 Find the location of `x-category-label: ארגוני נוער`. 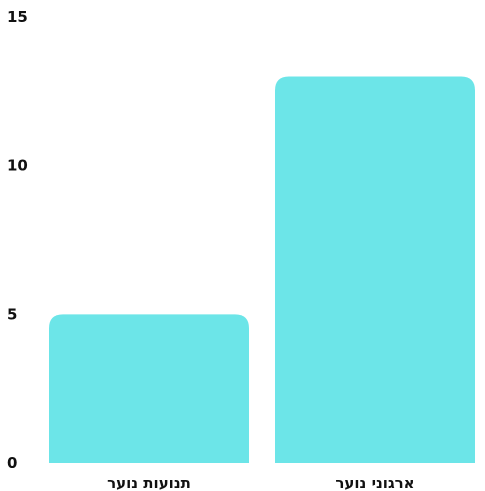

x-category-label: ארגוני נוער is located at coordinates (374, 482).